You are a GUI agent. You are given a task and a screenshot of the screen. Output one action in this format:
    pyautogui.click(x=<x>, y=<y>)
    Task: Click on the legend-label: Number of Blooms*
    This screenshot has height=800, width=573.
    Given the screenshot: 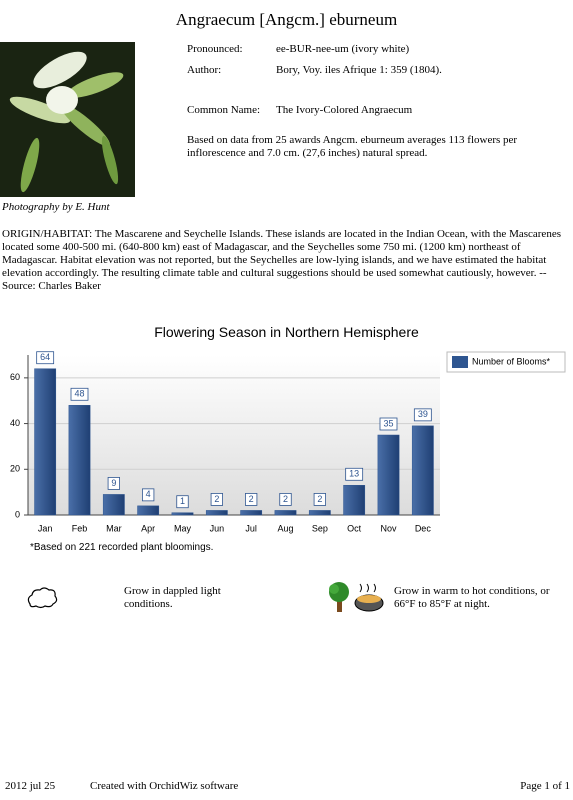 What is the action you would take?
    pyautogui.click(x=511, y=361)
    